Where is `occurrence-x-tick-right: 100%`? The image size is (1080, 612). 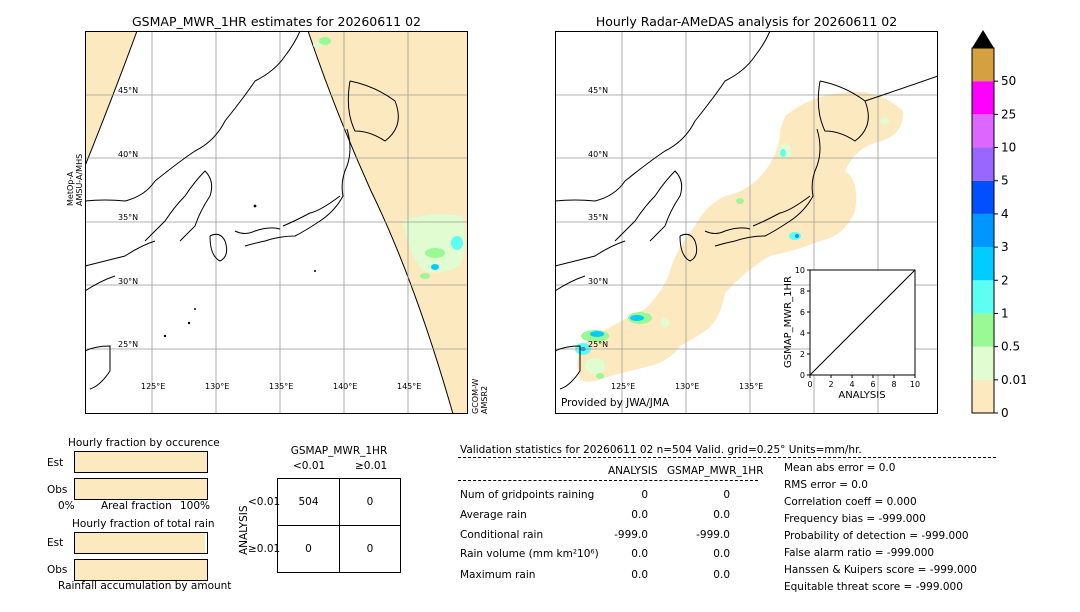 occurrence-x-tick-right: 100% is located at coordinates (195, 506).